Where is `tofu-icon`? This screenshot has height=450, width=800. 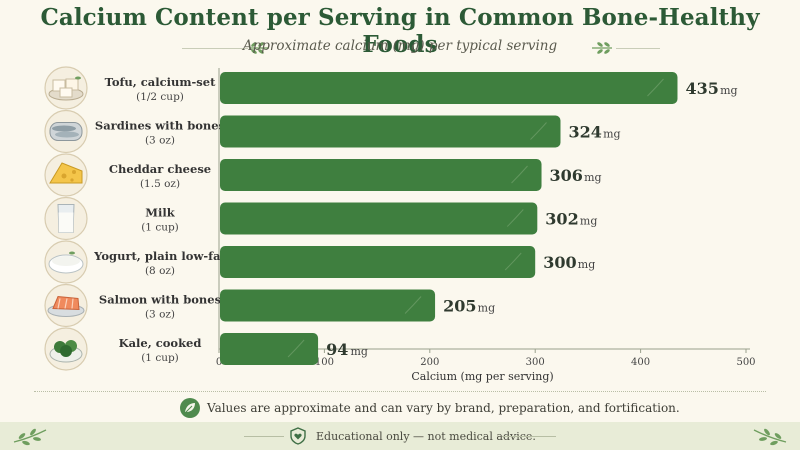 tofu-icon is located at coordinates (66, 88).